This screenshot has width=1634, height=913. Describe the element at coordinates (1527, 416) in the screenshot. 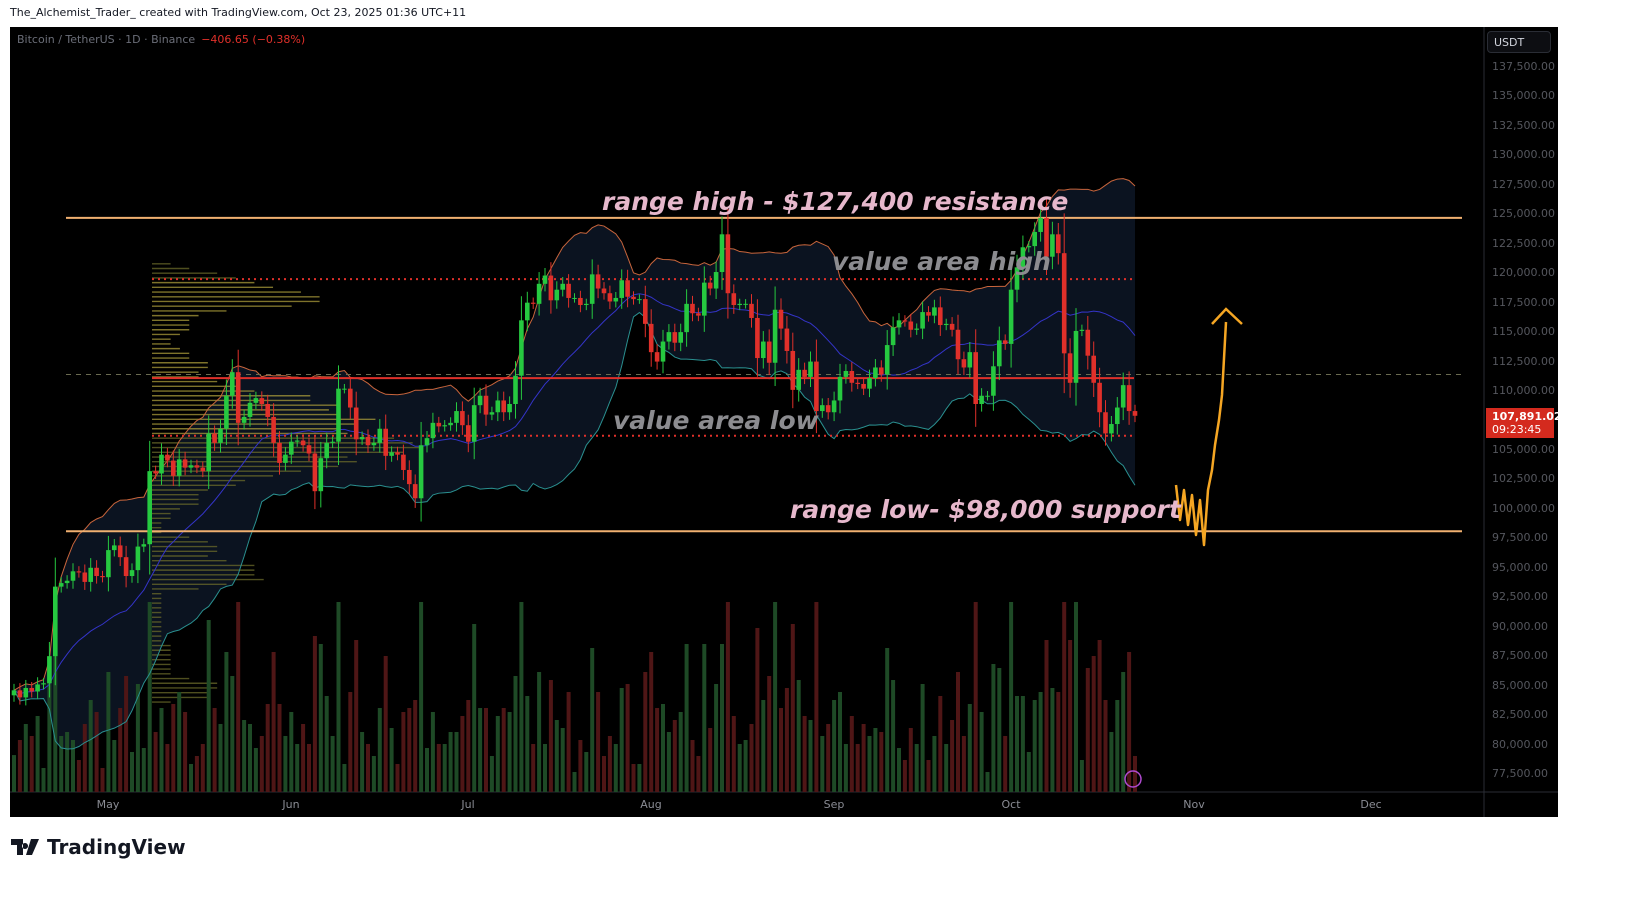

I see `last-price: 107,891.02` at that location.